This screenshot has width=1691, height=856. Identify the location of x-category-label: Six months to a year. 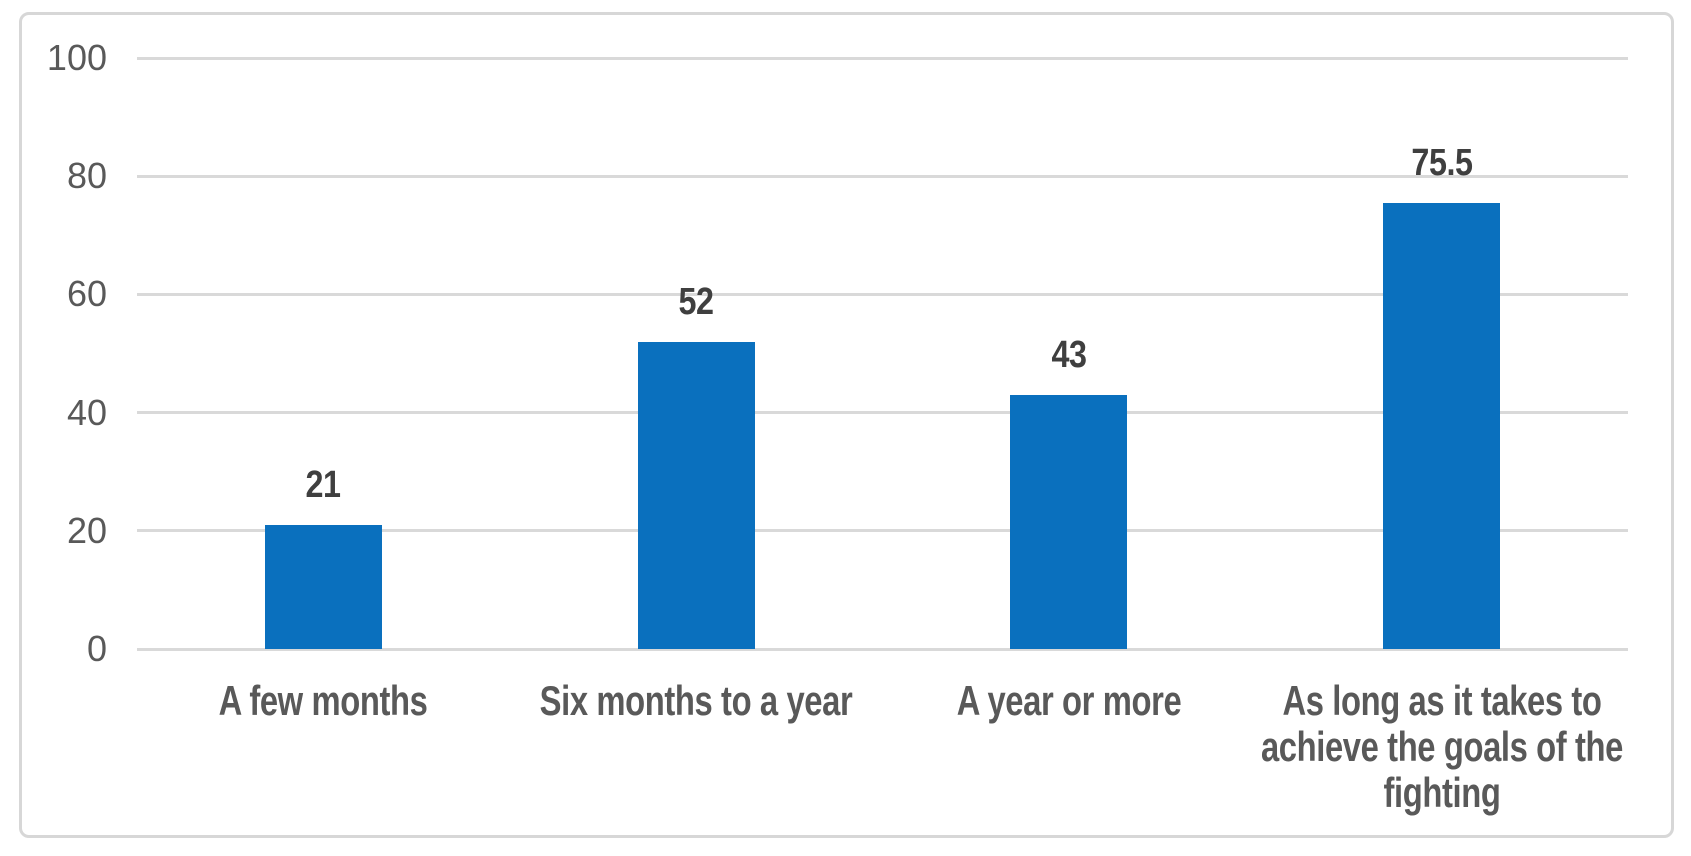
(696, 701).